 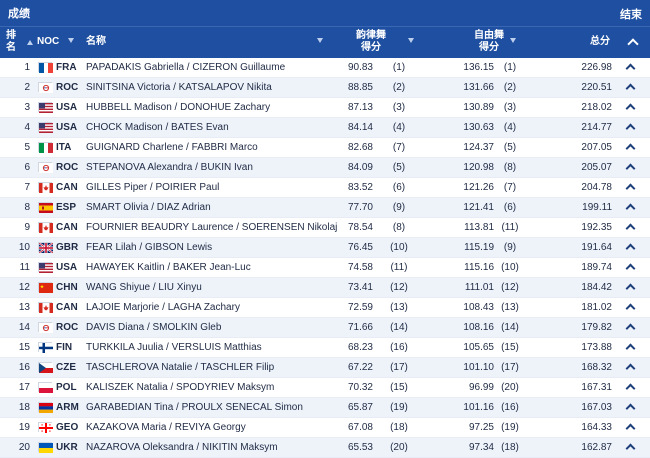 What do you see at coordinates (410, 41) in the screenshot?
I see `rhythm-sort-icon` at bounding box center [410, 41].